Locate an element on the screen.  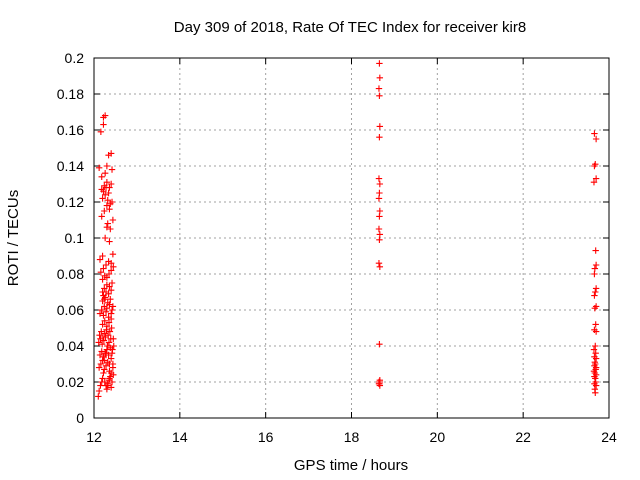
y-tick-label: 0.16 is located at coordinates (70, 130).